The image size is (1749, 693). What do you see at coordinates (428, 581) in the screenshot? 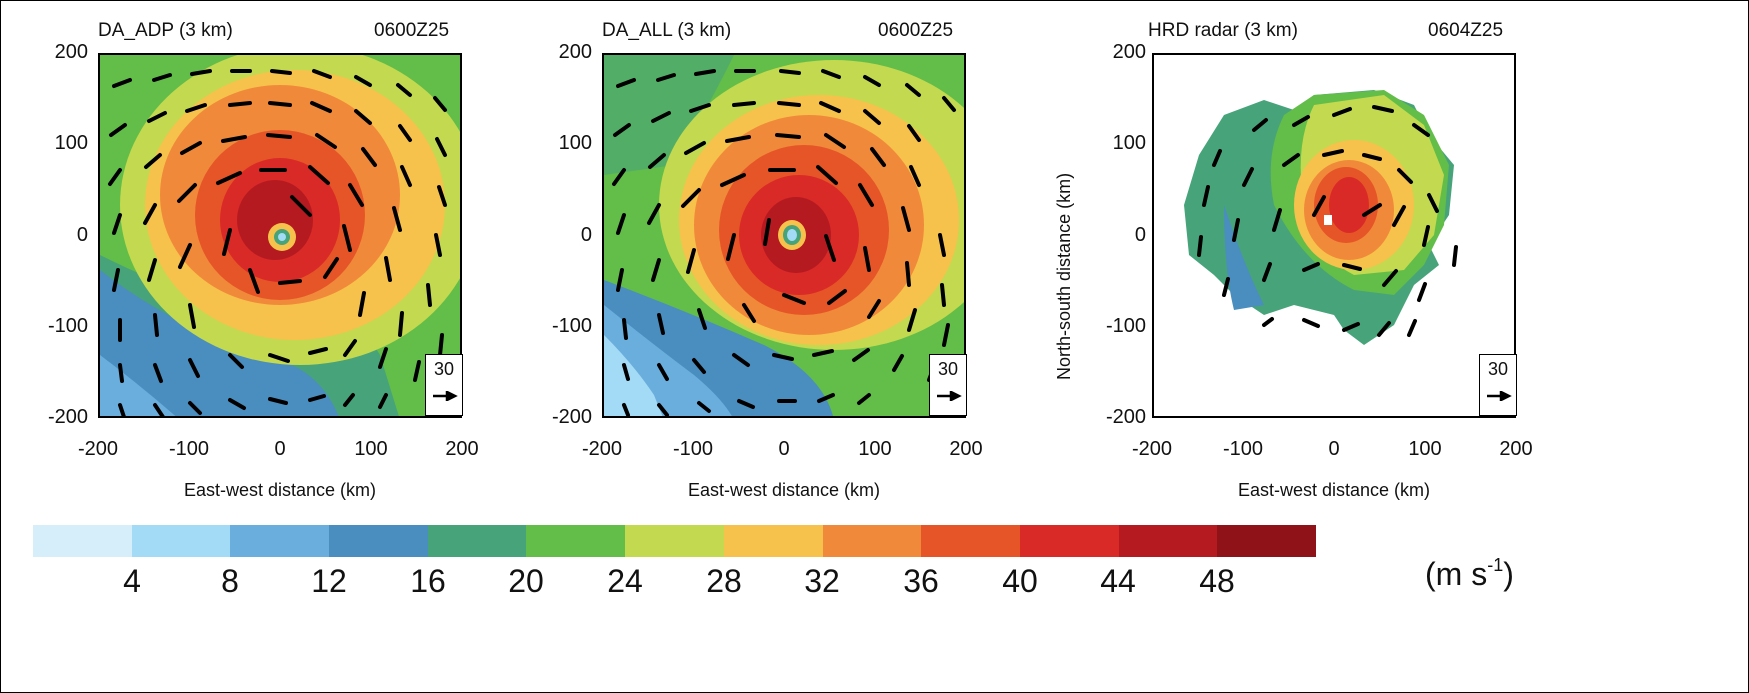
I see `colorbar-label: 16` at bounding box center [428, 581].